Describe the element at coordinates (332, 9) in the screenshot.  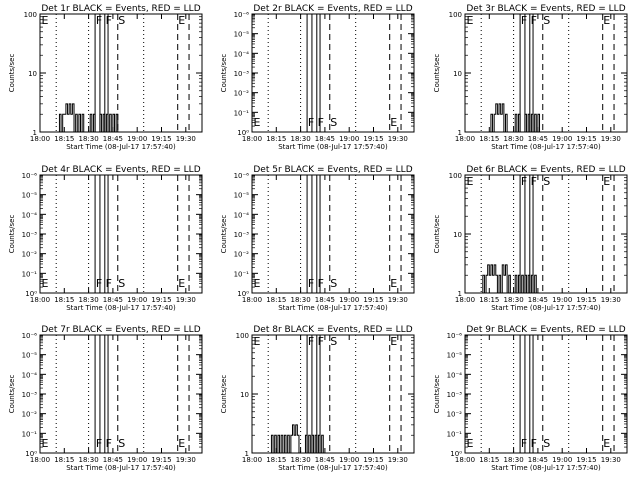
I see `panel-title: Det 2r BLACK = Events, RED = LLD` at that location.